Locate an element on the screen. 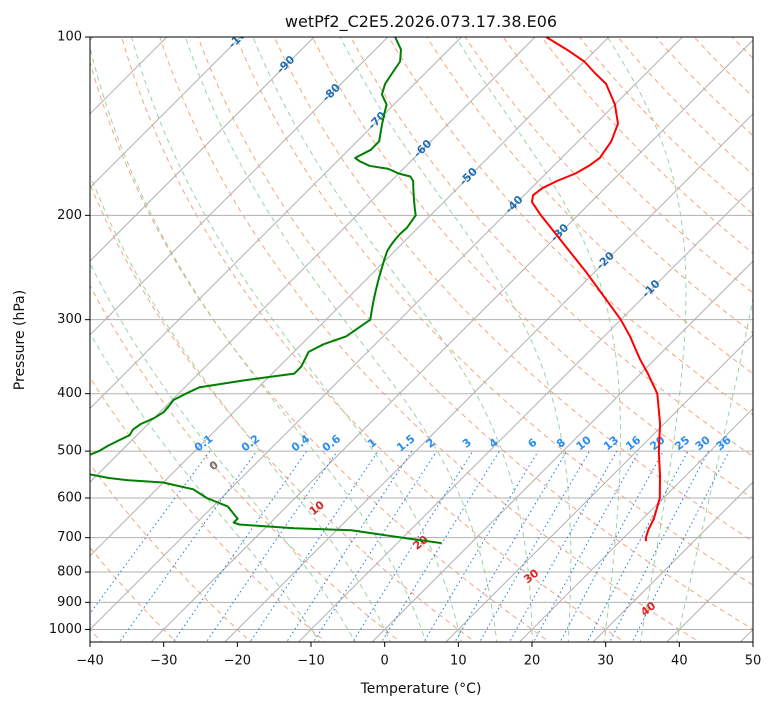 This screenshot has height=708, width=775. chart-title: wetPf2_C2E5.2026.073.17.38.E06 is located at coordinates (421, 22).